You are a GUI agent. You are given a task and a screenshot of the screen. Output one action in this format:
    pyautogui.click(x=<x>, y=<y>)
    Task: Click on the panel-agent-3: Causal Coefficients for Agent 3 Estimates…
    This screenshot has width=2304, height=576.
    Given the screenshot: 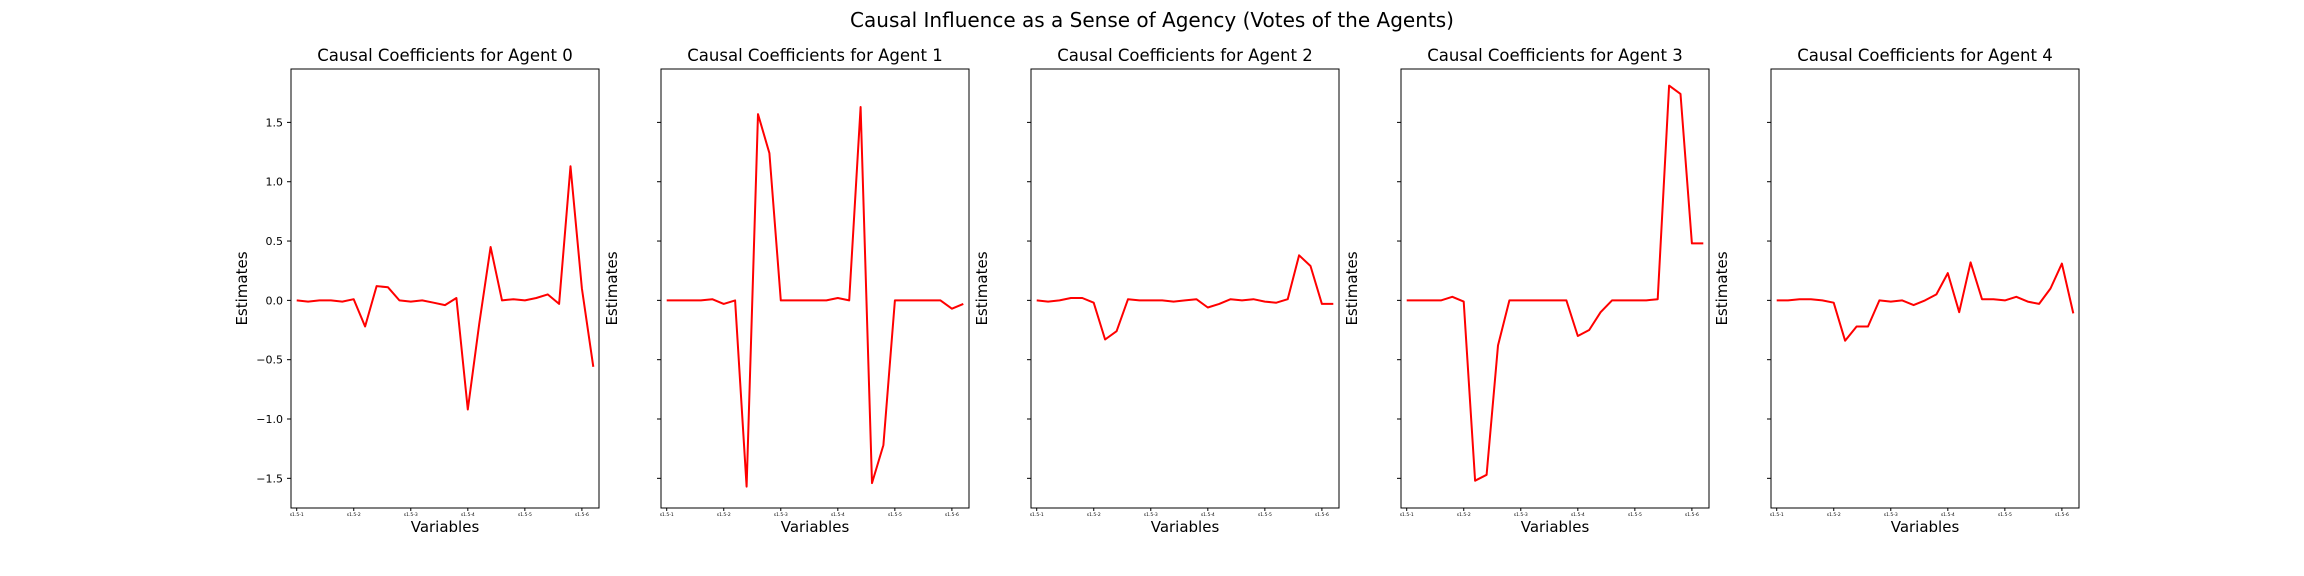 What is the action you would take?
    pyautogui.click(x=1526, y=291)
    